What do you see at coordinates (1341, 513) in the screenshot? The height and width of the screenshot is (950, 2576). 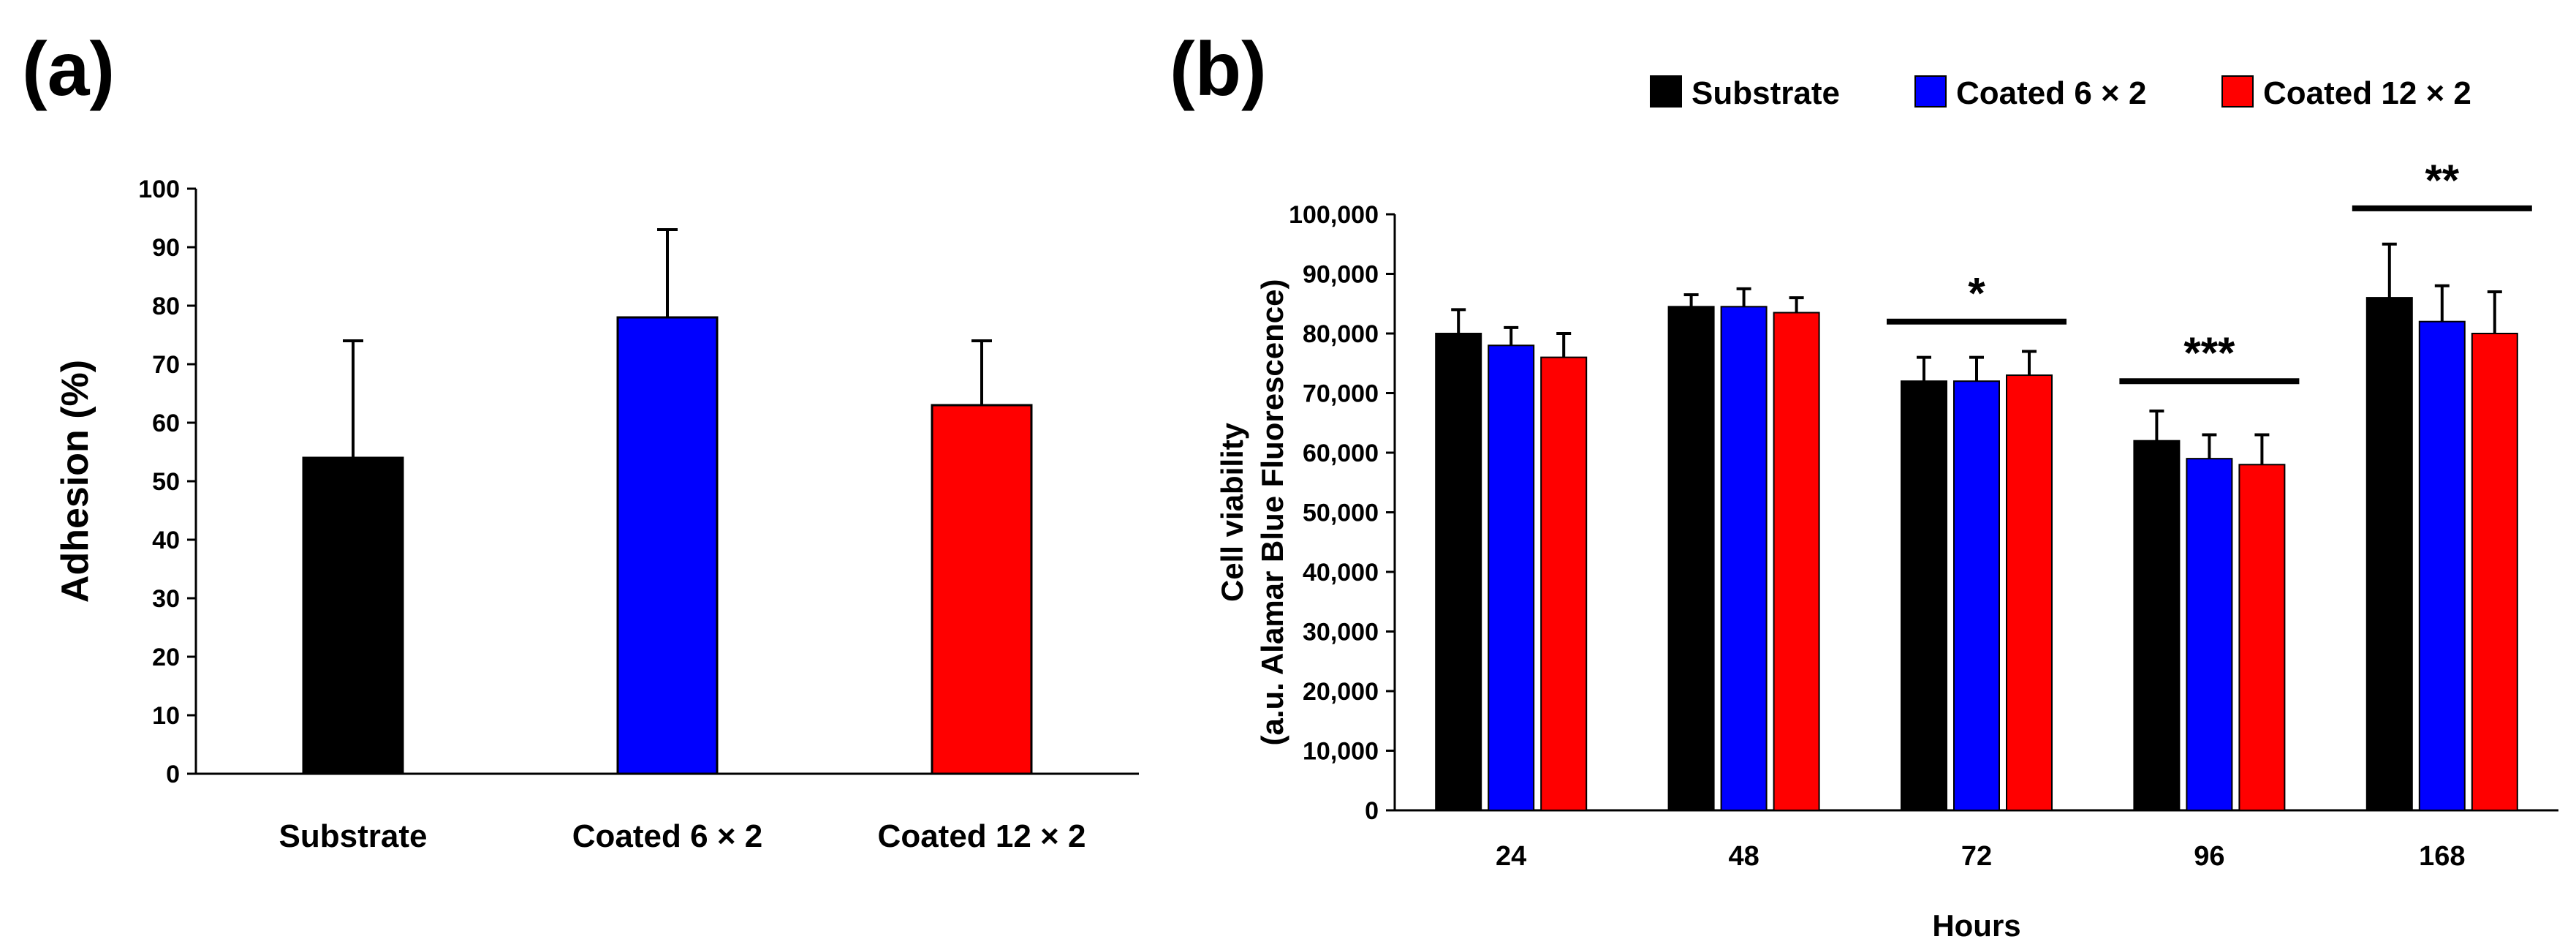 I see `y-tick-label: 50,000` at bounding box center [1341, 513].